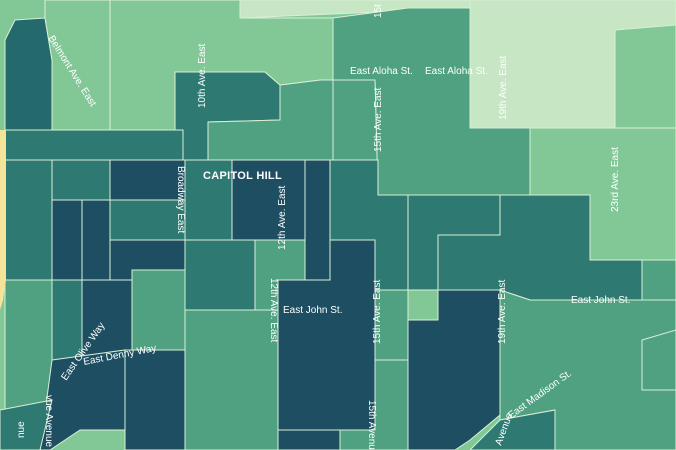 The height and width of the screenshot is (450, 676). I want to click on region-right-mid, so click(658, 280).